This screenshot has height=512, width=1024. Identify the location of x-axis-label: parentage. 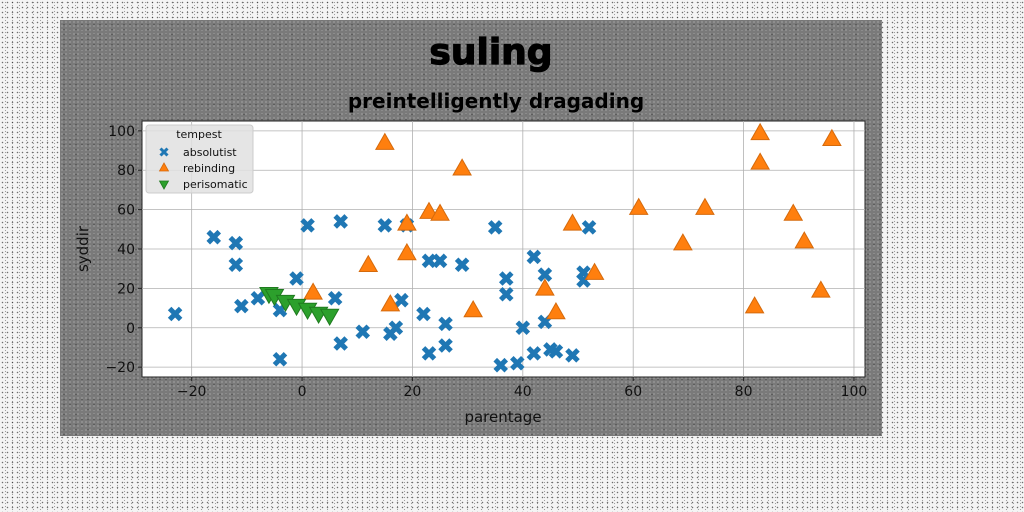
(502, 417).